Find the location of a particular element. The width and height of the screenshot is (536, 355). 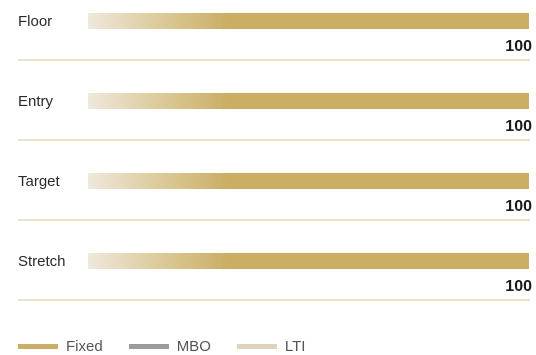

total-label-floor: 100 is located at coordinates (518, 46).